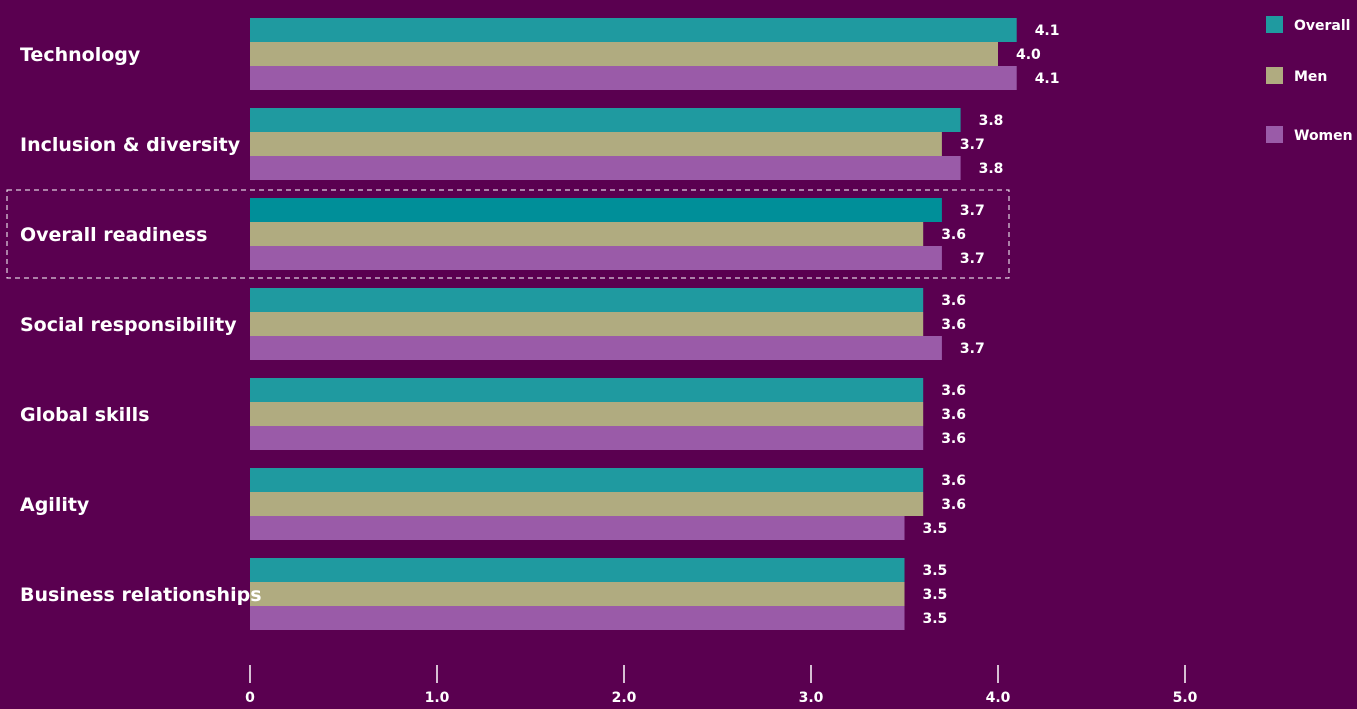 This screenshot has width=1357, height=709. I want to click on x-tick-label: 0, so click(250, 697).